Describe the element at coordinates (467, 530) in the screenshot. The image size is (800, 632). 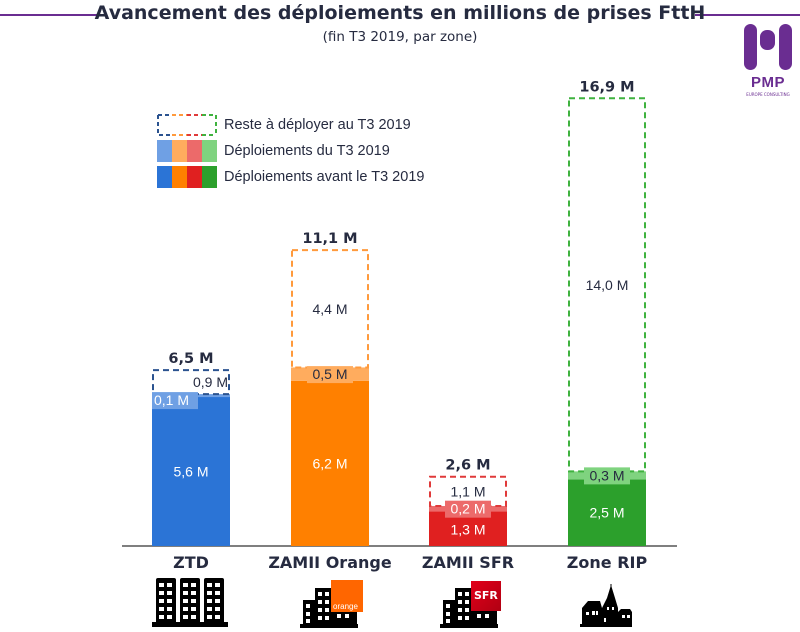
I see `segment-label-before-t3: 1,3 M` at that location.